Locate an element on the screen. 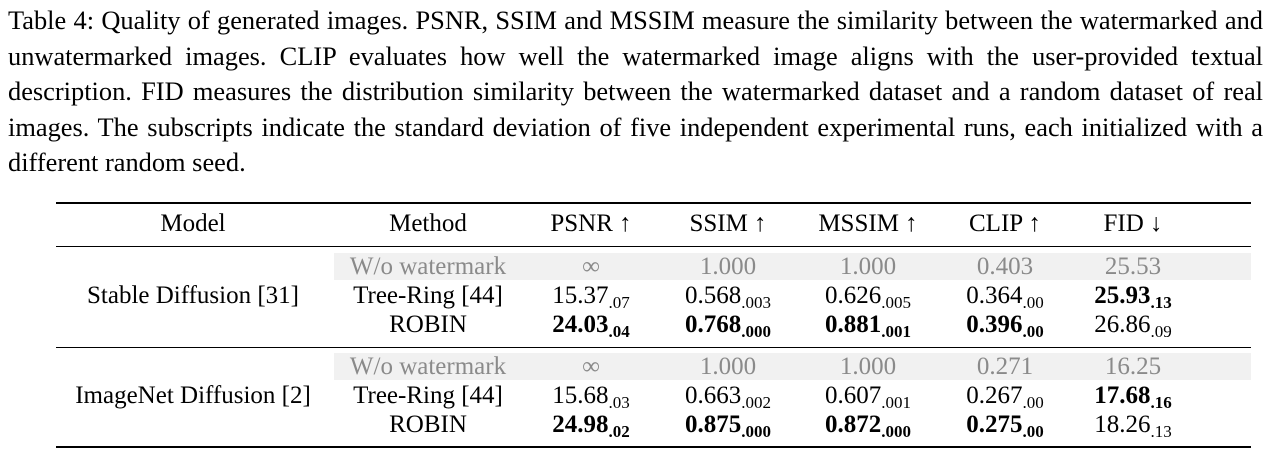 This screenshot has height=465, width=1269. psnr-value: 15.68.03 is located at coordinates (591, 396).